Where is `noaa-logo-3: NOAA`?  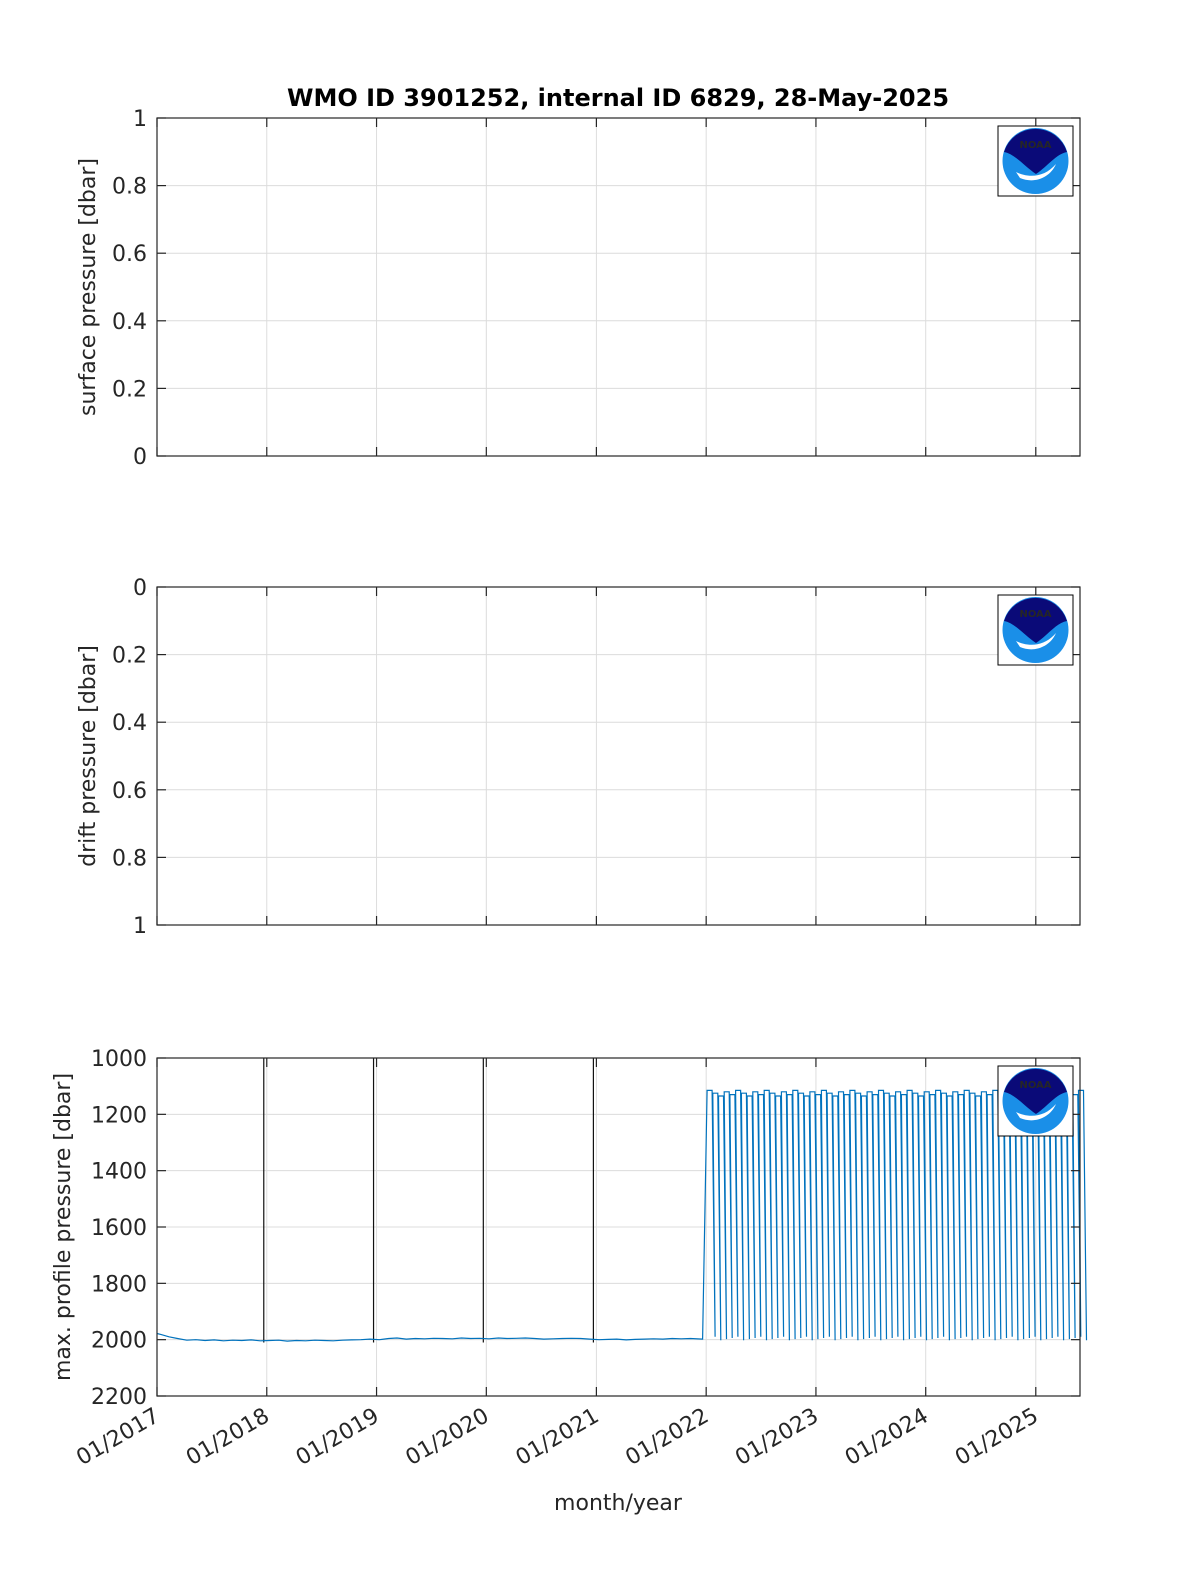
noaa-logo-3: NOAA is located at coordinates (1035, 1101).